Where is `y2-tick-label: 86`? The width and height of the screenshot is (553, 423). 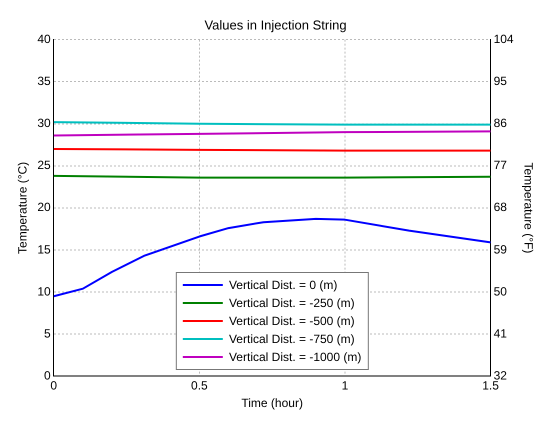
y2-tick-label: 86 is located at coordinates (501, 123).